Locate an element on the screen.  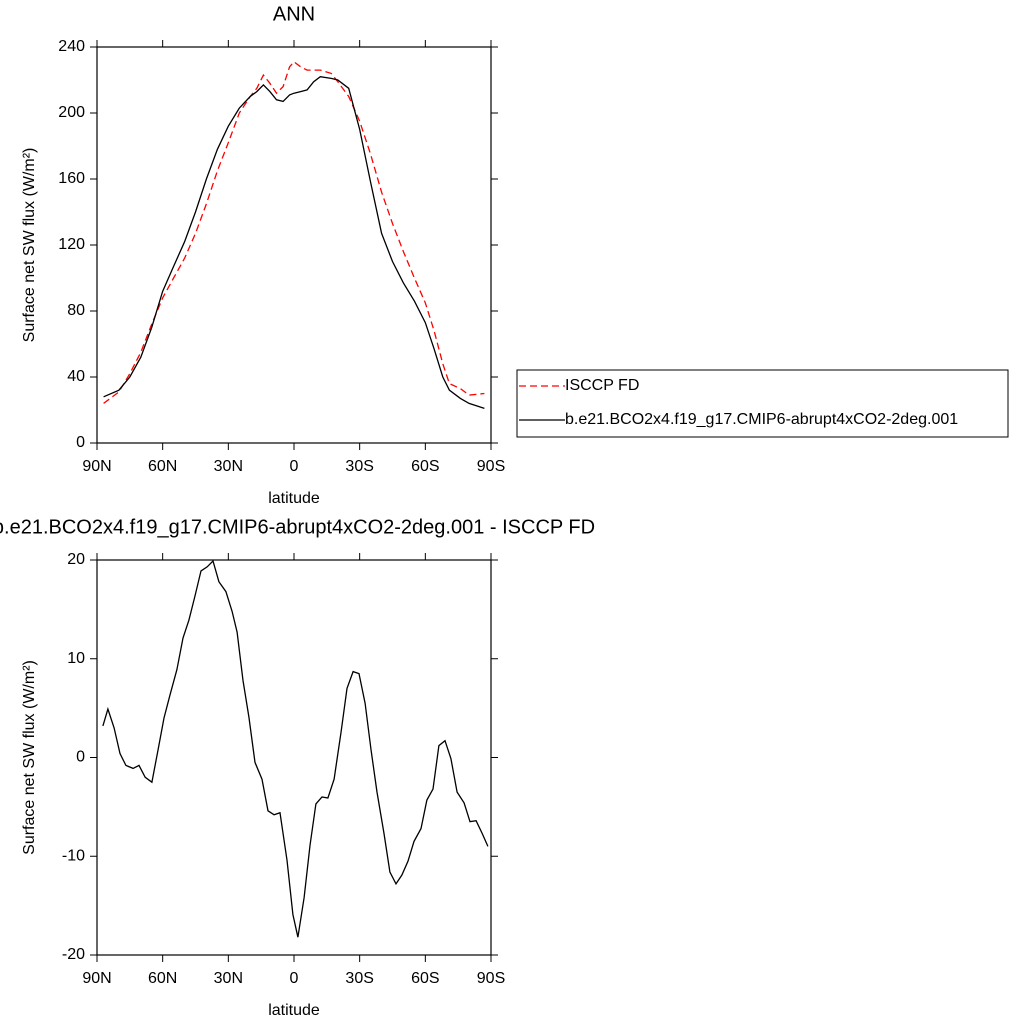
legend-label: ISCCP FD is located at coordinates (602, 385).